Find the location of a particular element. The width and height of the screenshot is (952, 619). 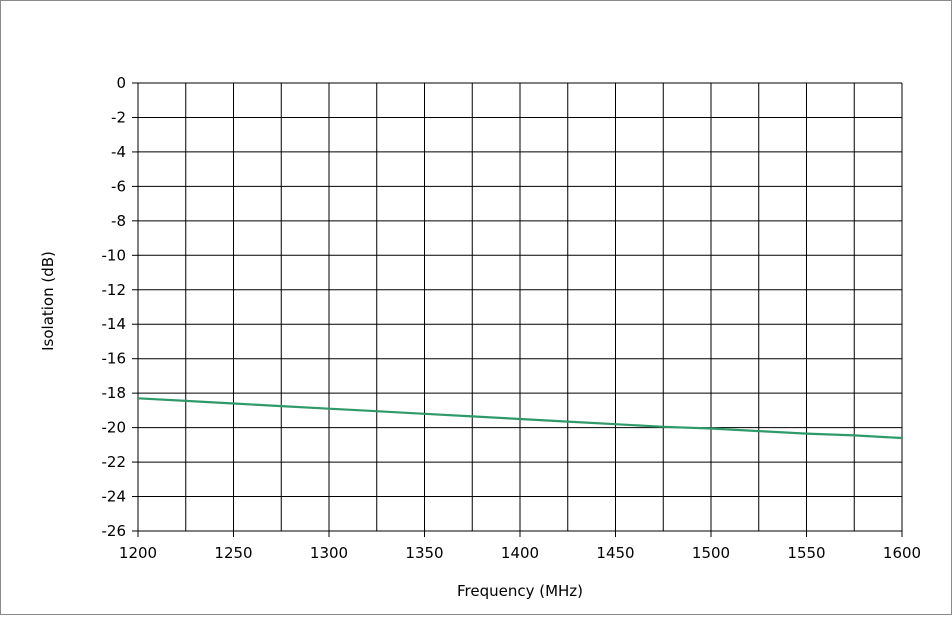

y-tick-label: -18 is located at coordinates (114, 393).